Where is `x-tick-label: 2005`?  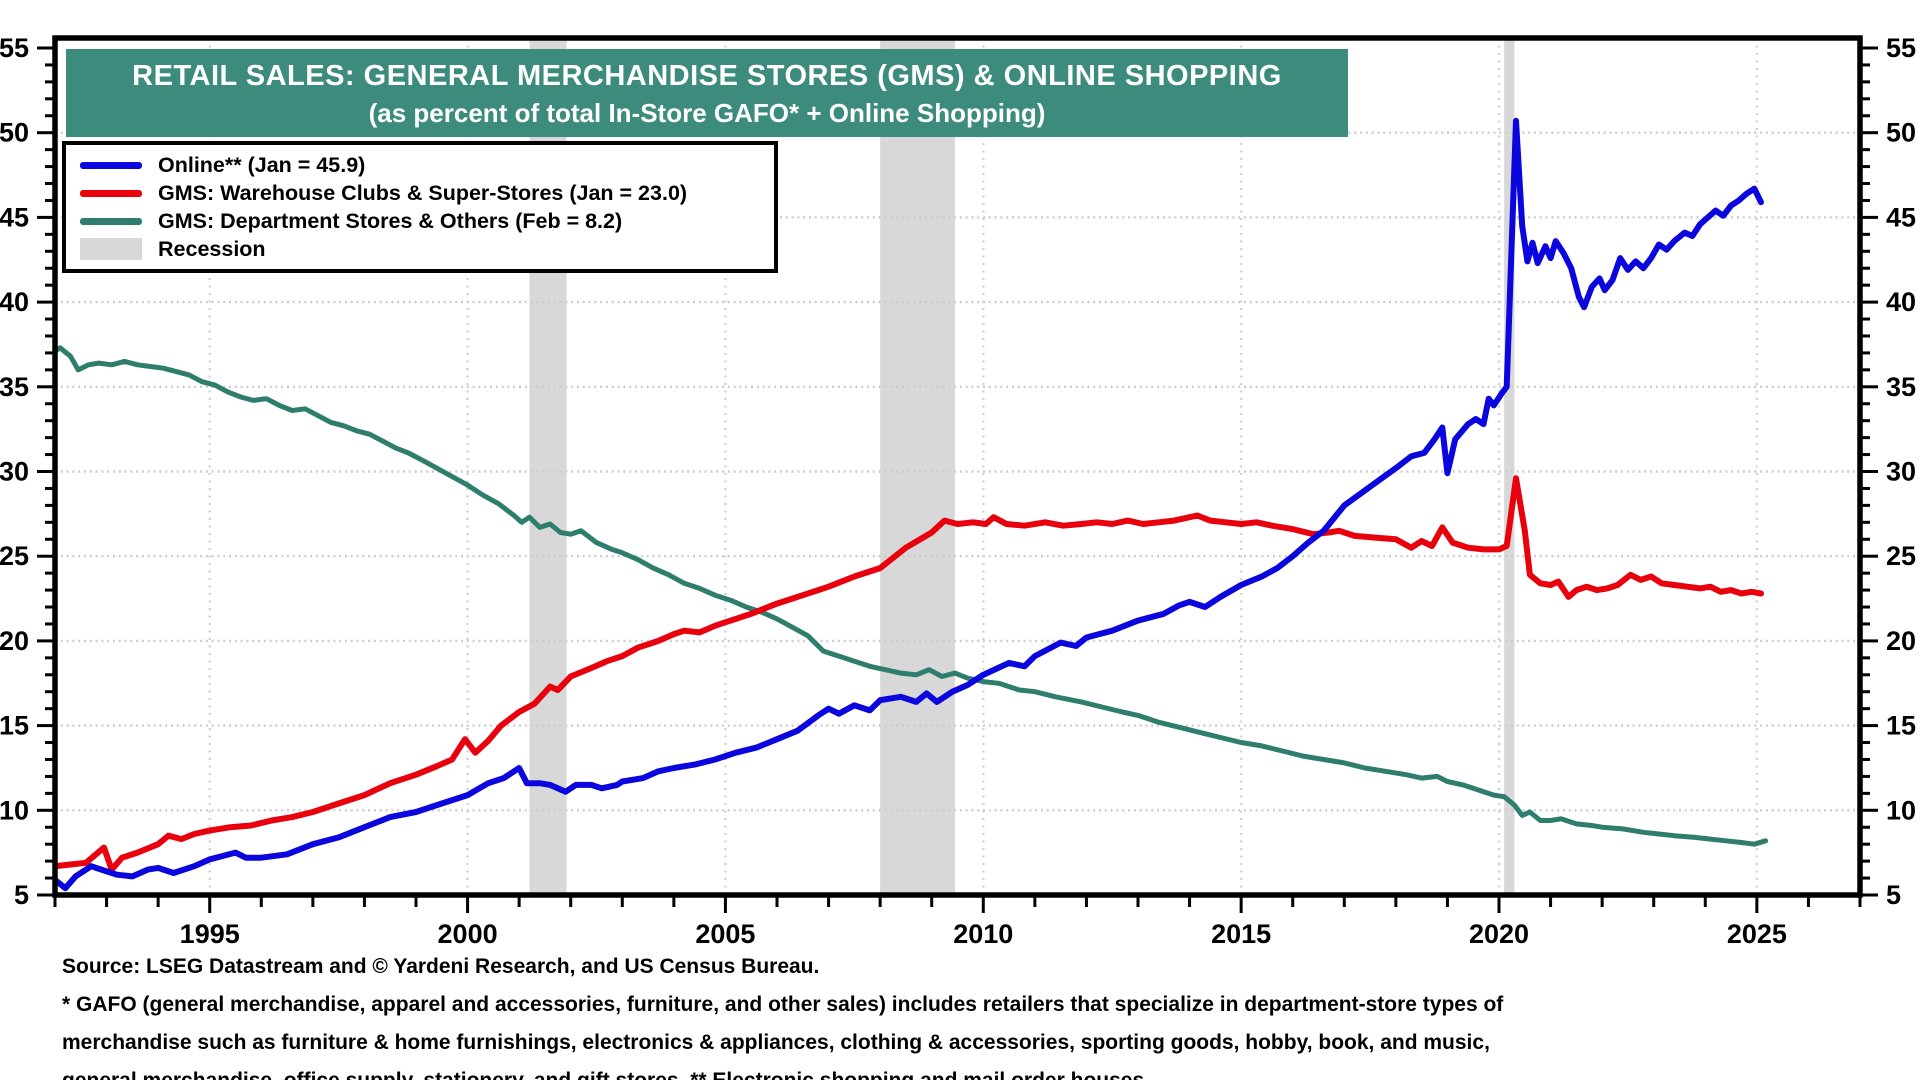 x-tick-label: 2005 is located at coordinates (725, 934).